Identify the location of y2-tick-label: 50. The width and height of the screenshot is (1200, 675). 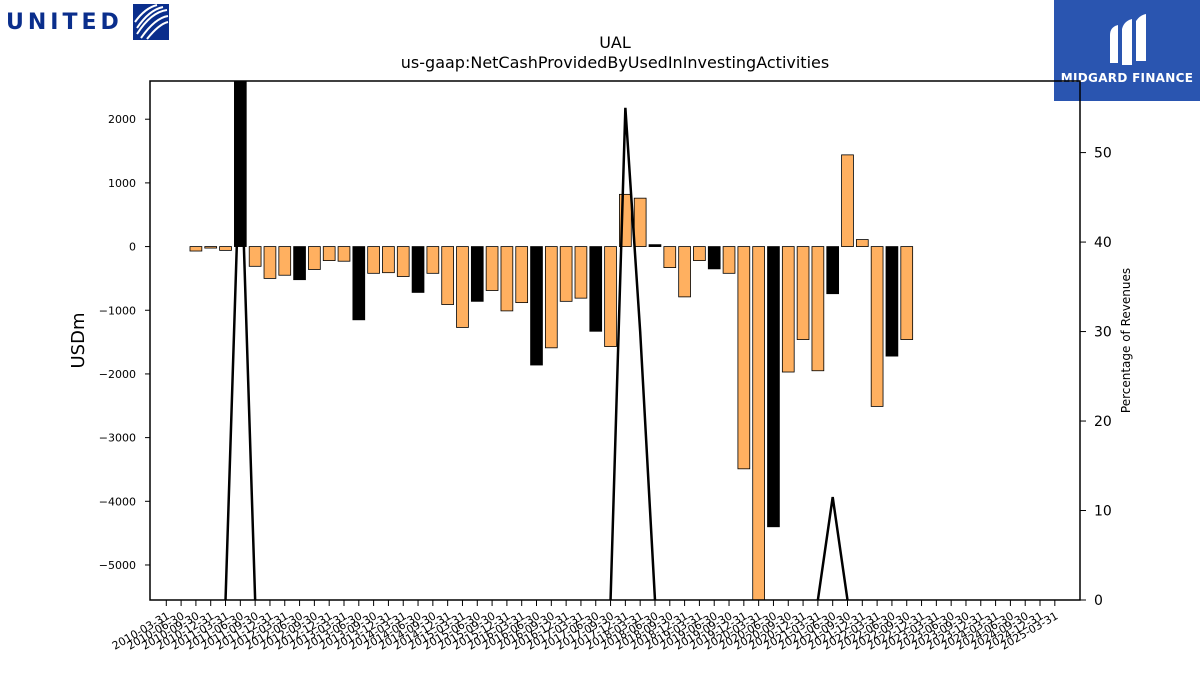
(1103, 154).